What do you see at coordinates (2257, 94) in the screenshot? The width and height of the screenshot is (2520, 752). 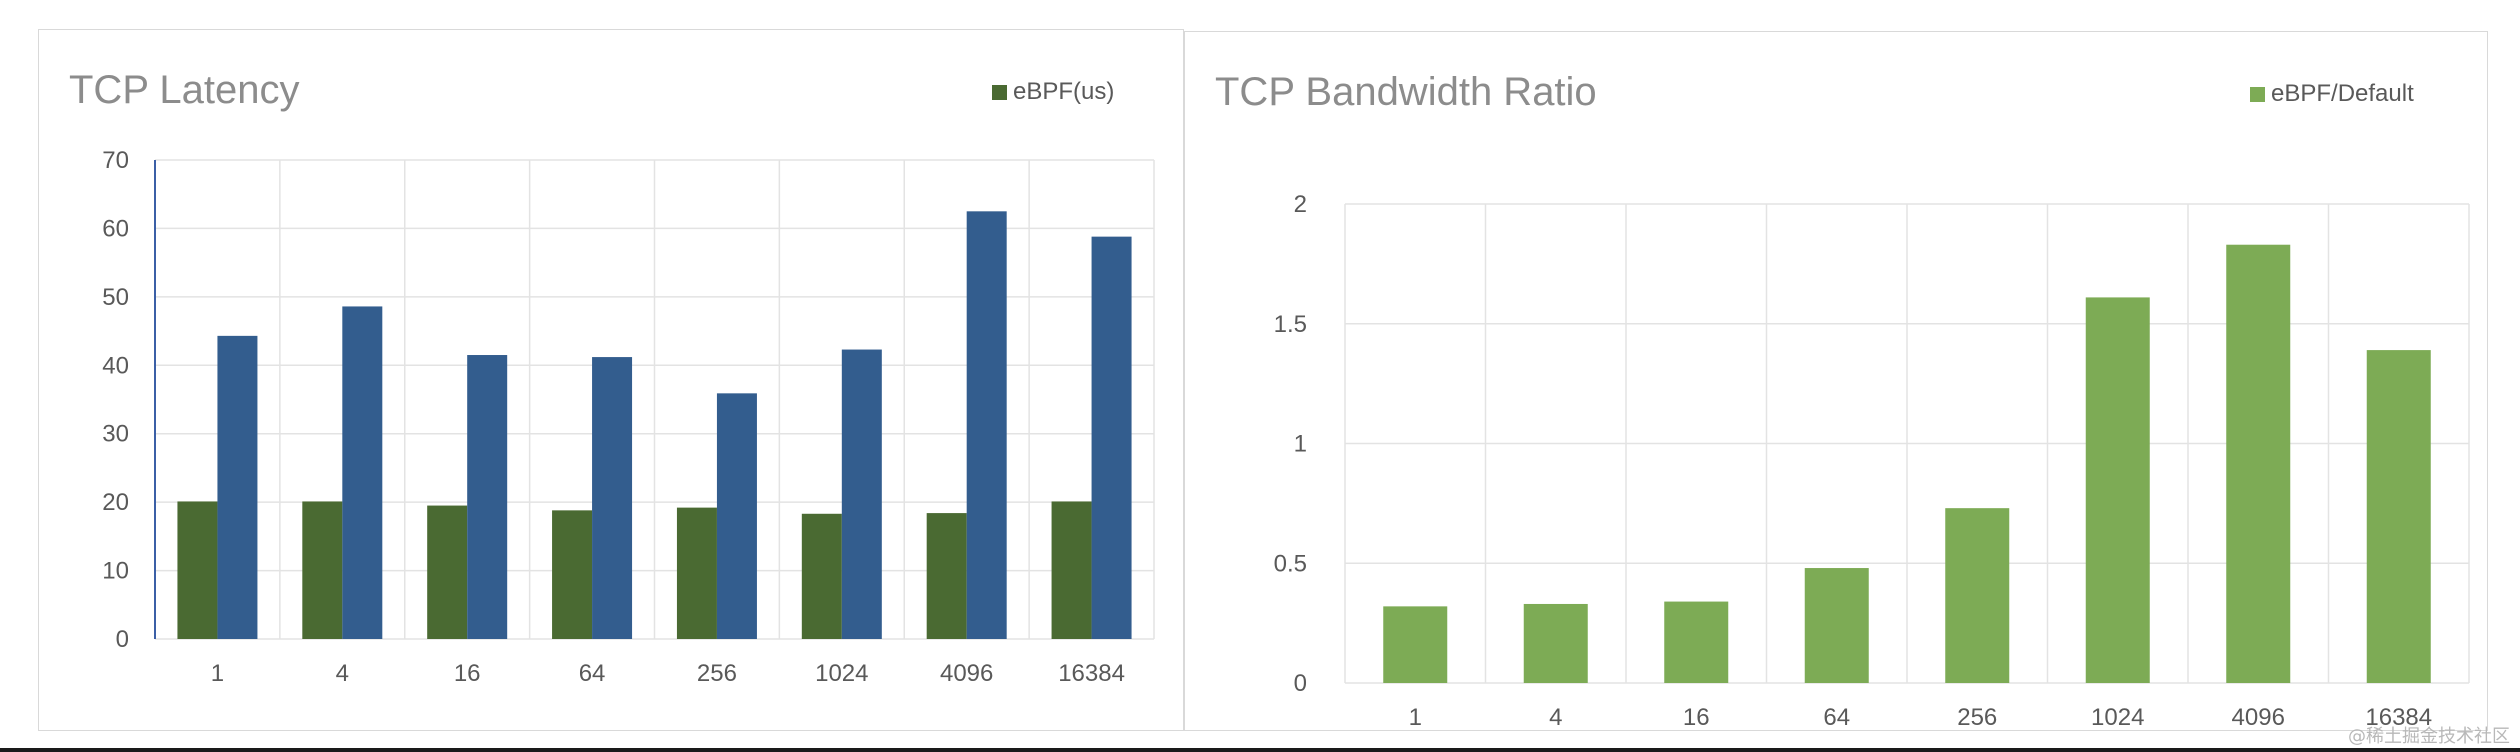 I see `legend-swatch-ebpf-default` at bounding box center [2257, 94].